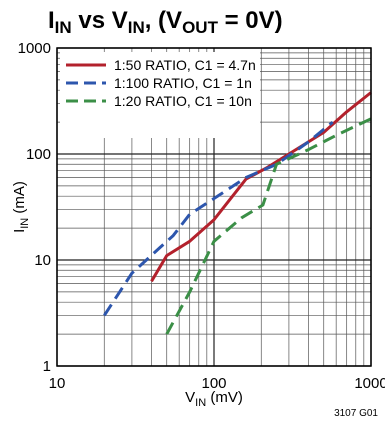  I want to click on y-tick-label: 1, so click(47, 366).